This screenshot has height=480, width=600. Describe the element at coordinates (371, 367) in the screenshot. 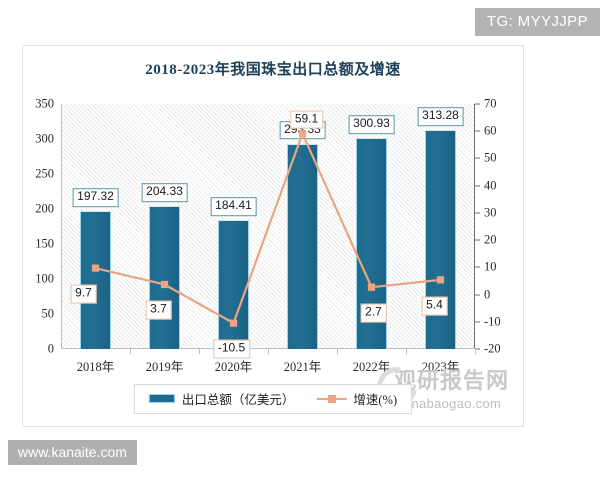

I see `x-axis-label-2022年: 2022年` at that location.